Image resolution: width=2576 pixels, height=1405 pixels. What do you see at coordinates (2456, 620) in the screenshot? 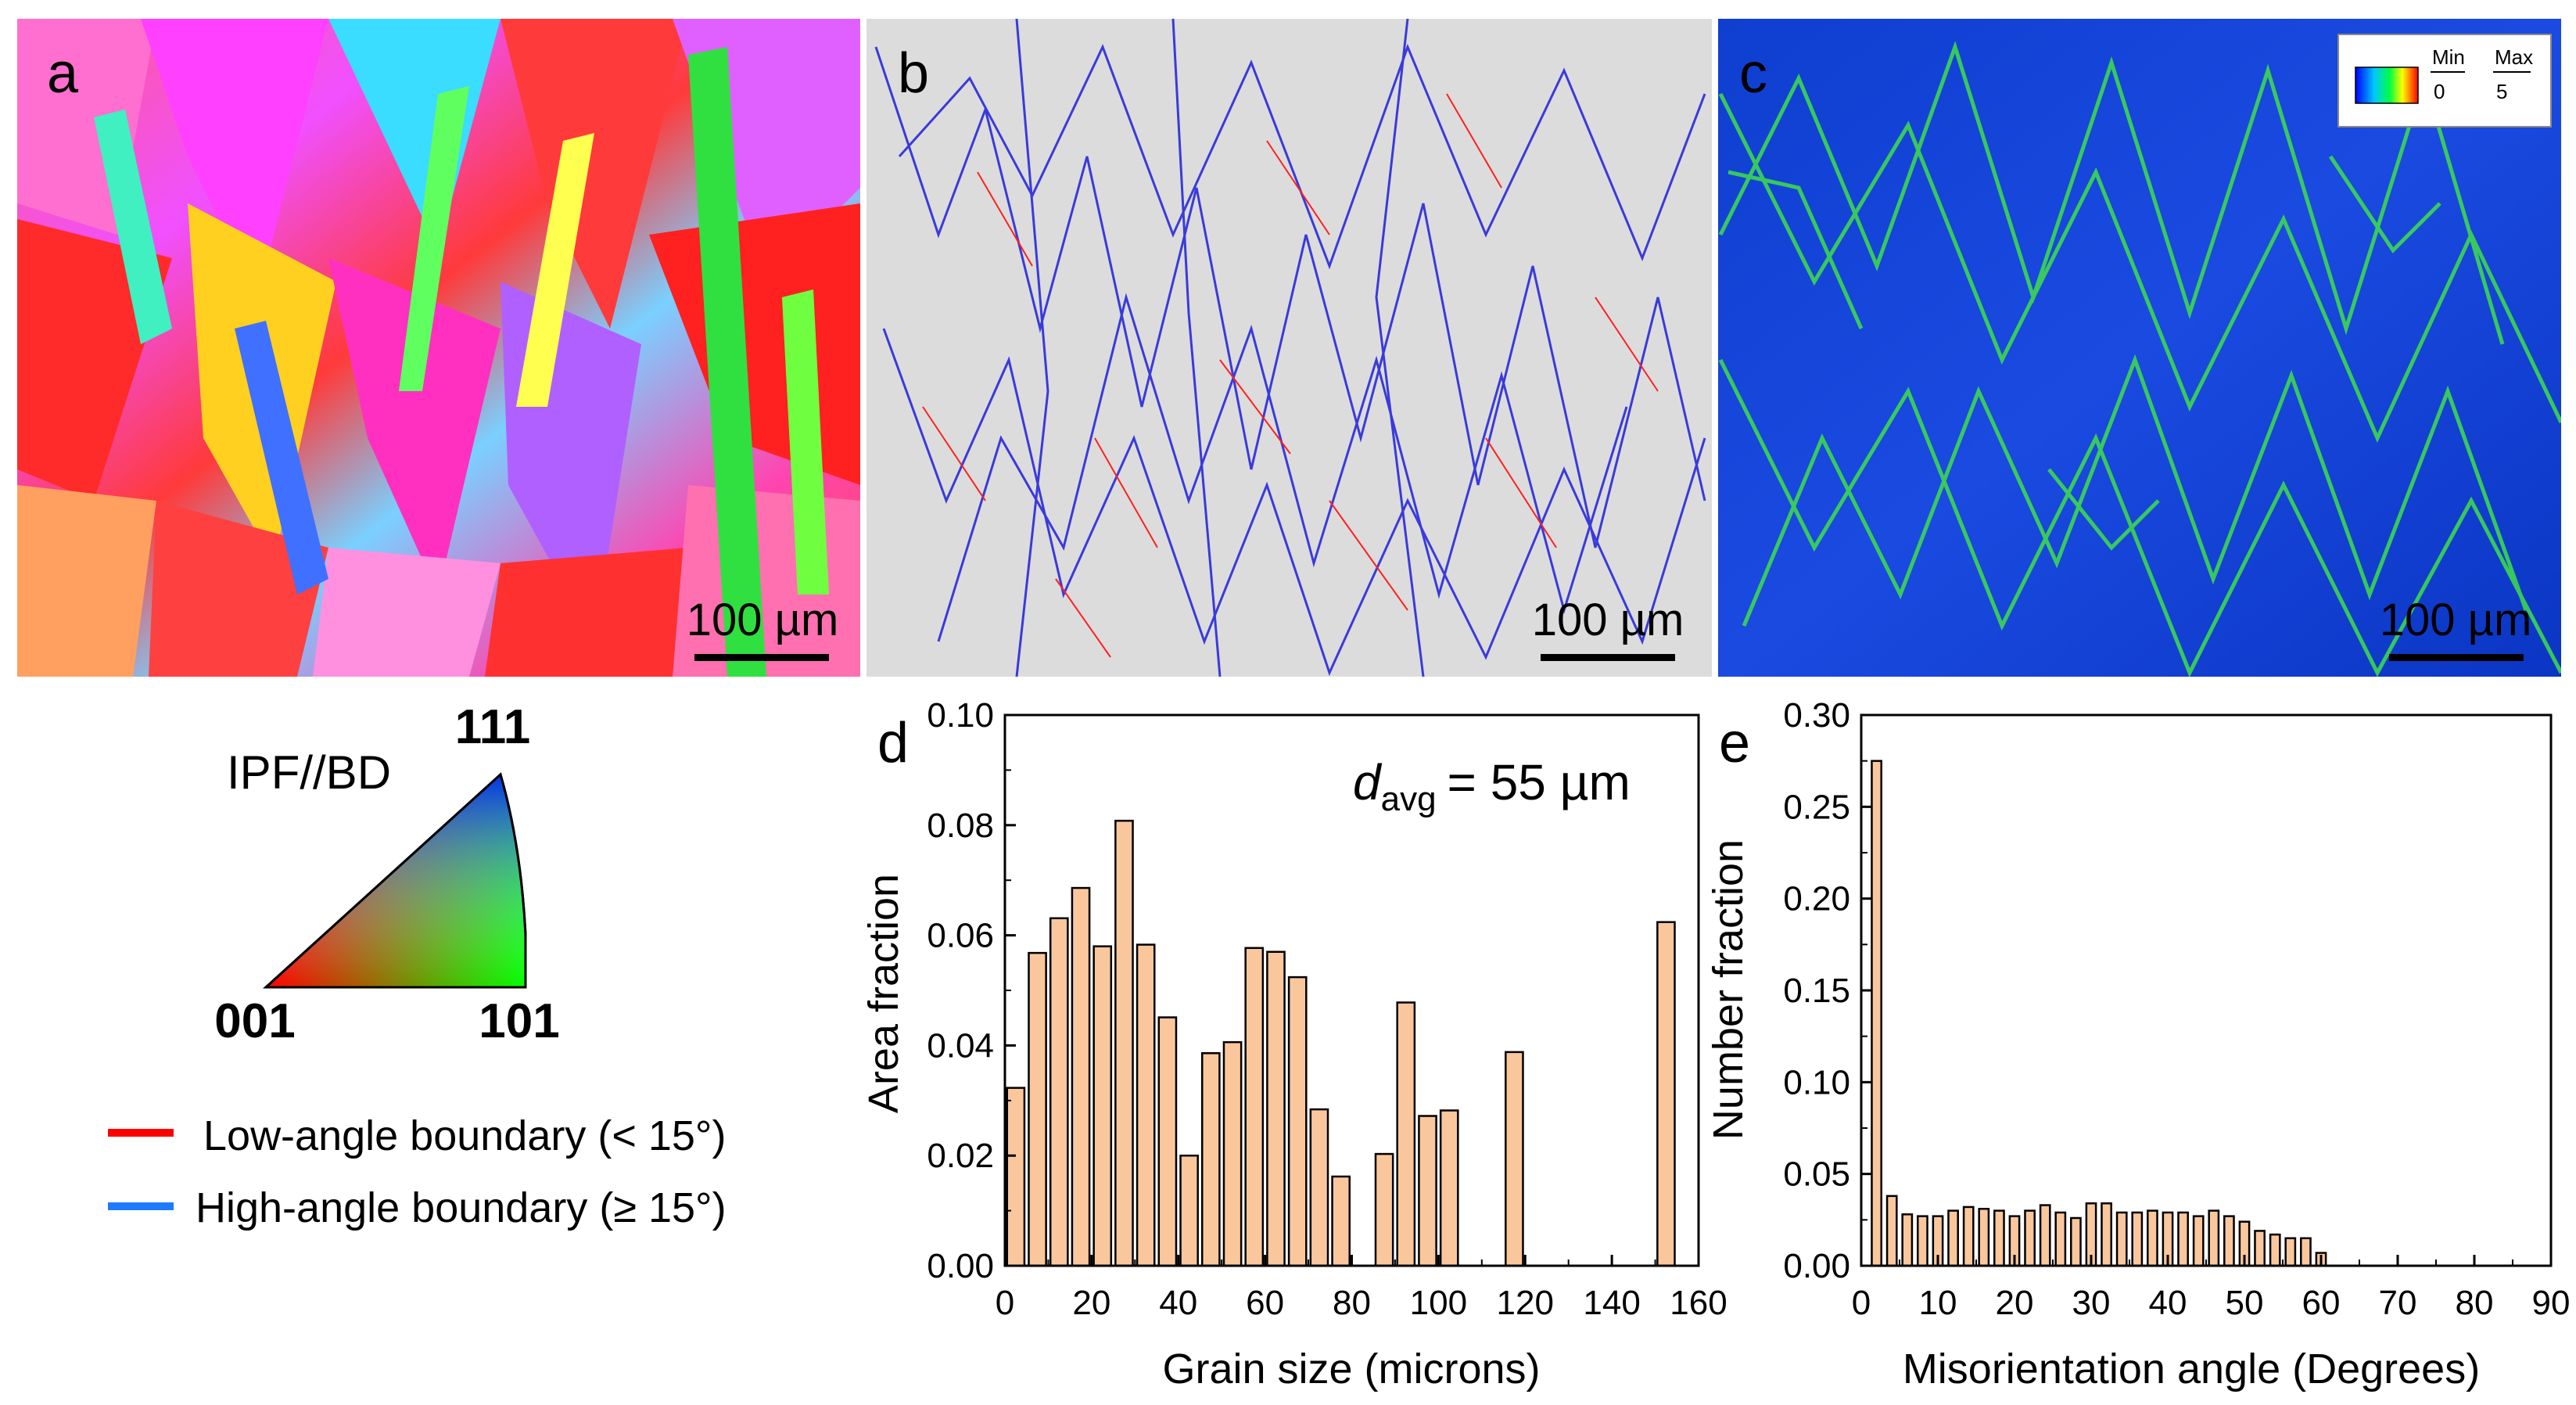
I see `panel-c-scale-text: 100 µm` at bounding box center [2456, 620].